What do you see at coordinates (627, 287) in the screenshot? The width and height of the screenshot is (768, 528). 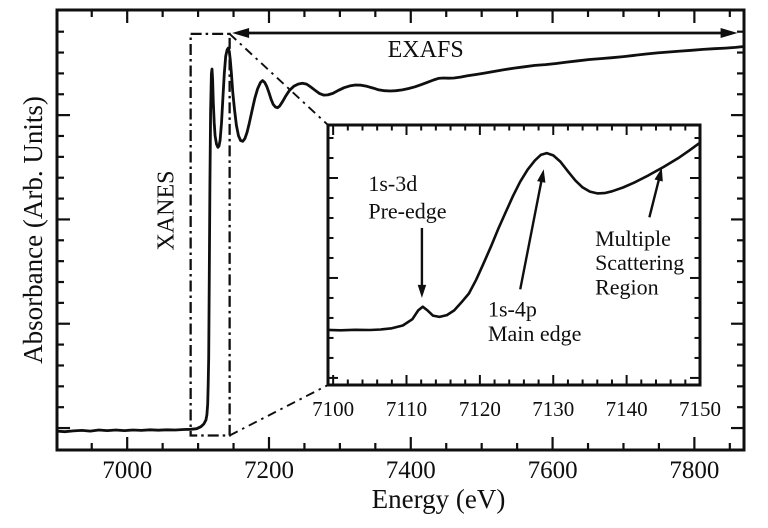 I see `multiple-scattering-label: Region` at bounding box center [627, 287].